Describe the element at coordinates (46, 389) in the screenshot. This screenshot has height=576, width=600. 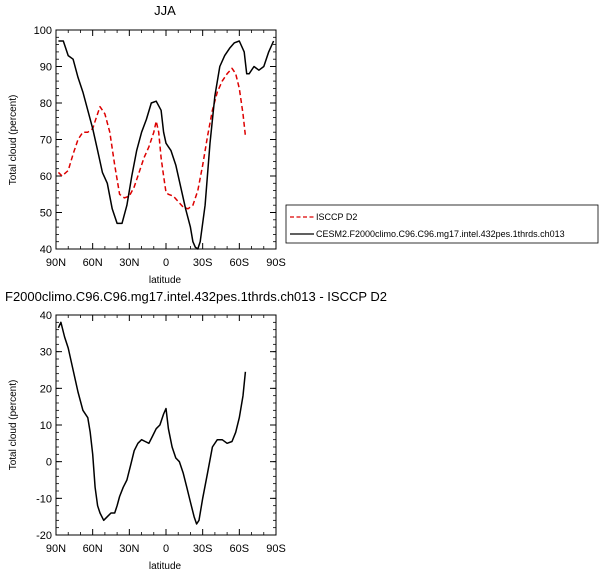
I see `bottom-y-tick-label: 20` at that location.